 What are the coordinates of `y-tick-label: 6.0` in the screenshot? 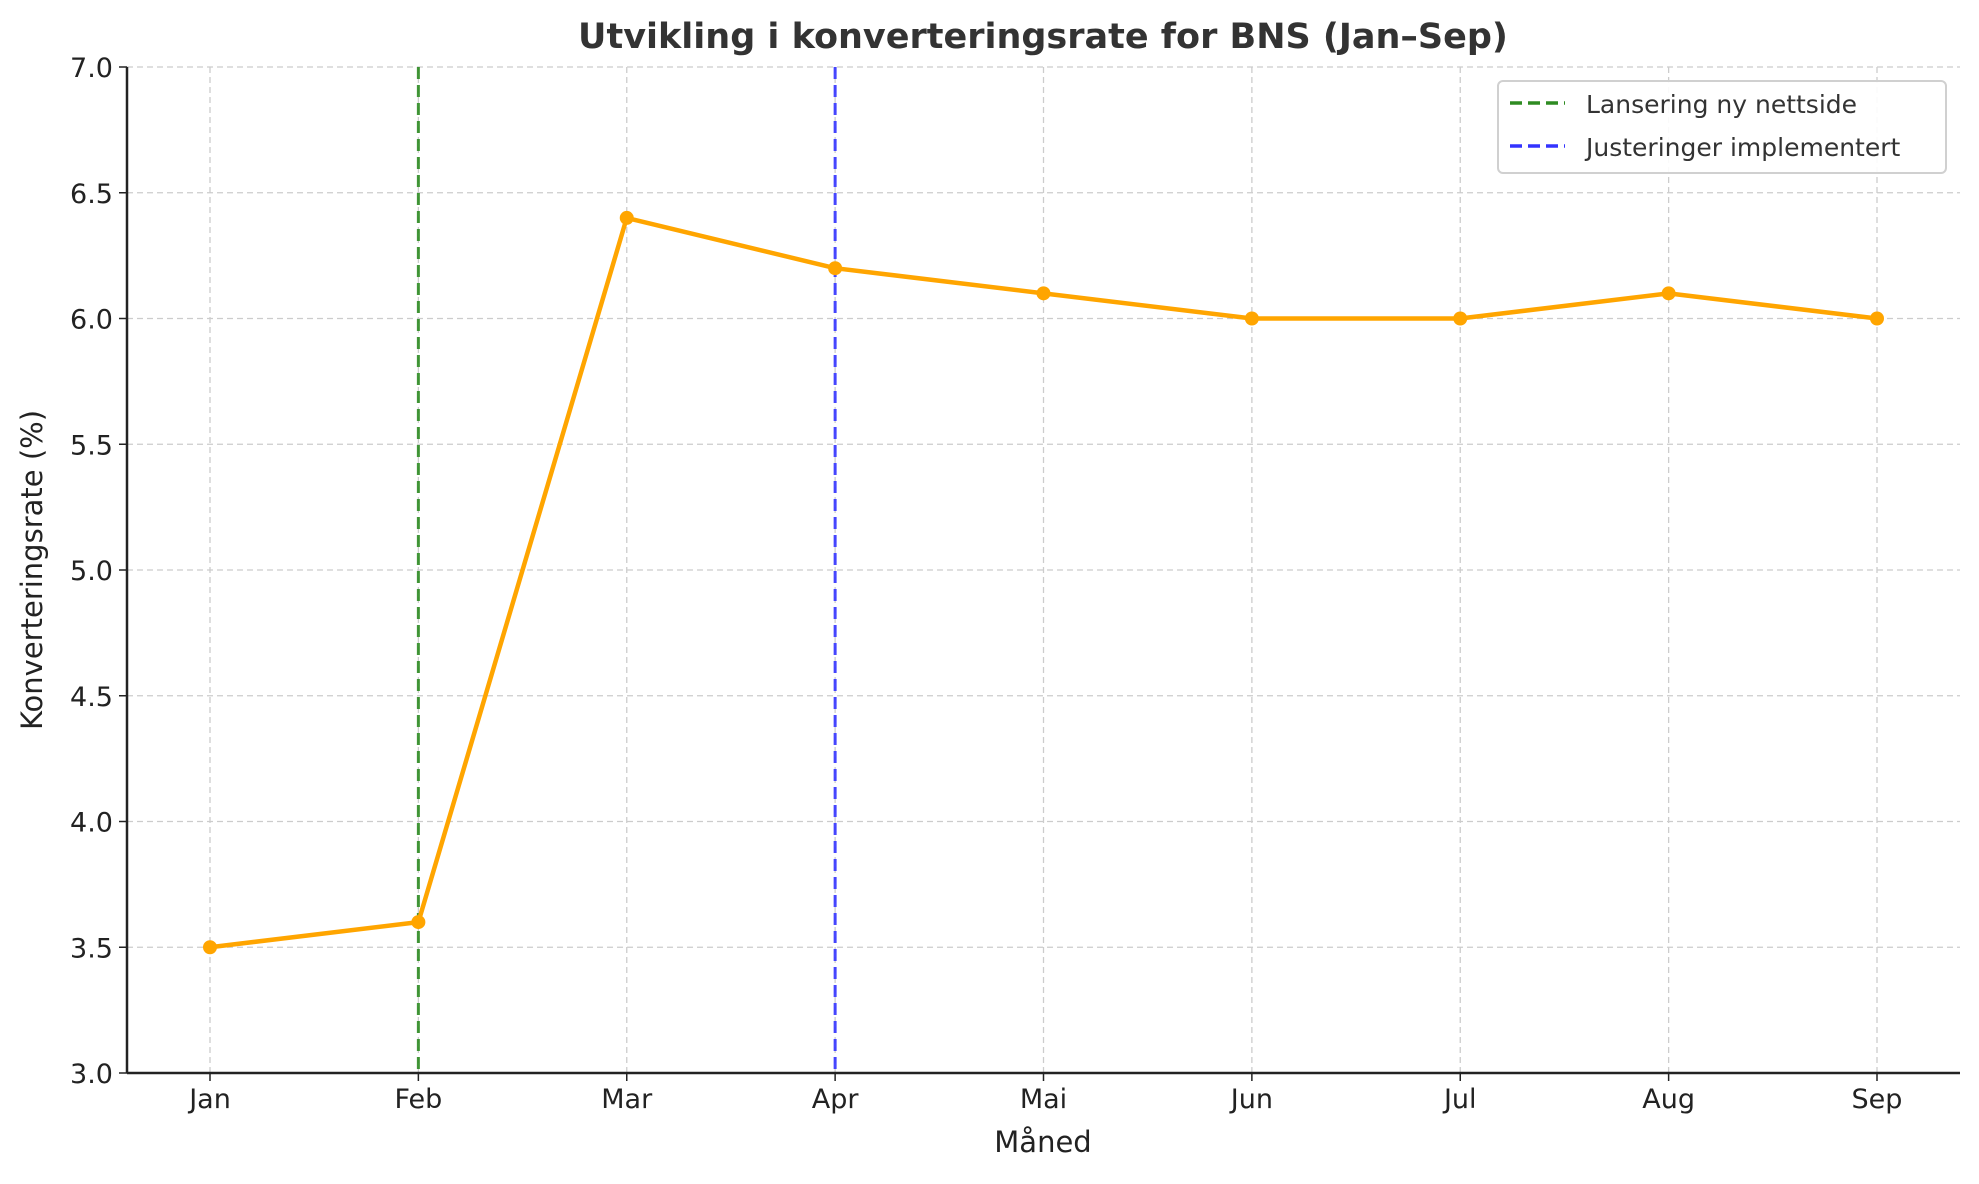 It's located at (91, 320).